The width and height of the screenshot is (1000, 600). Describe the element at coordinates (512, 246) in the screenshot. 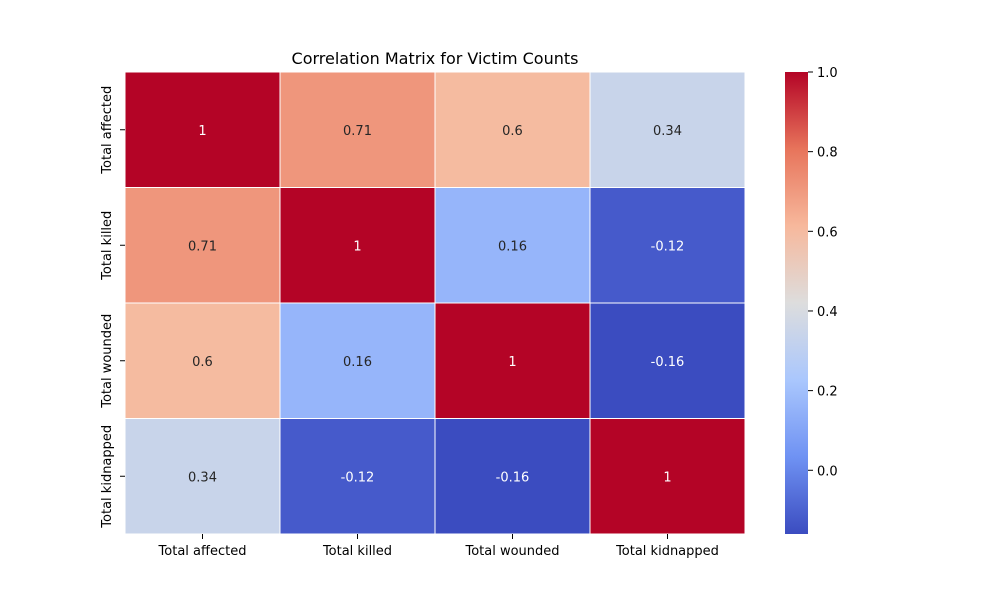

I see `cell-value-label-r1-c2: 0.16` at that location.